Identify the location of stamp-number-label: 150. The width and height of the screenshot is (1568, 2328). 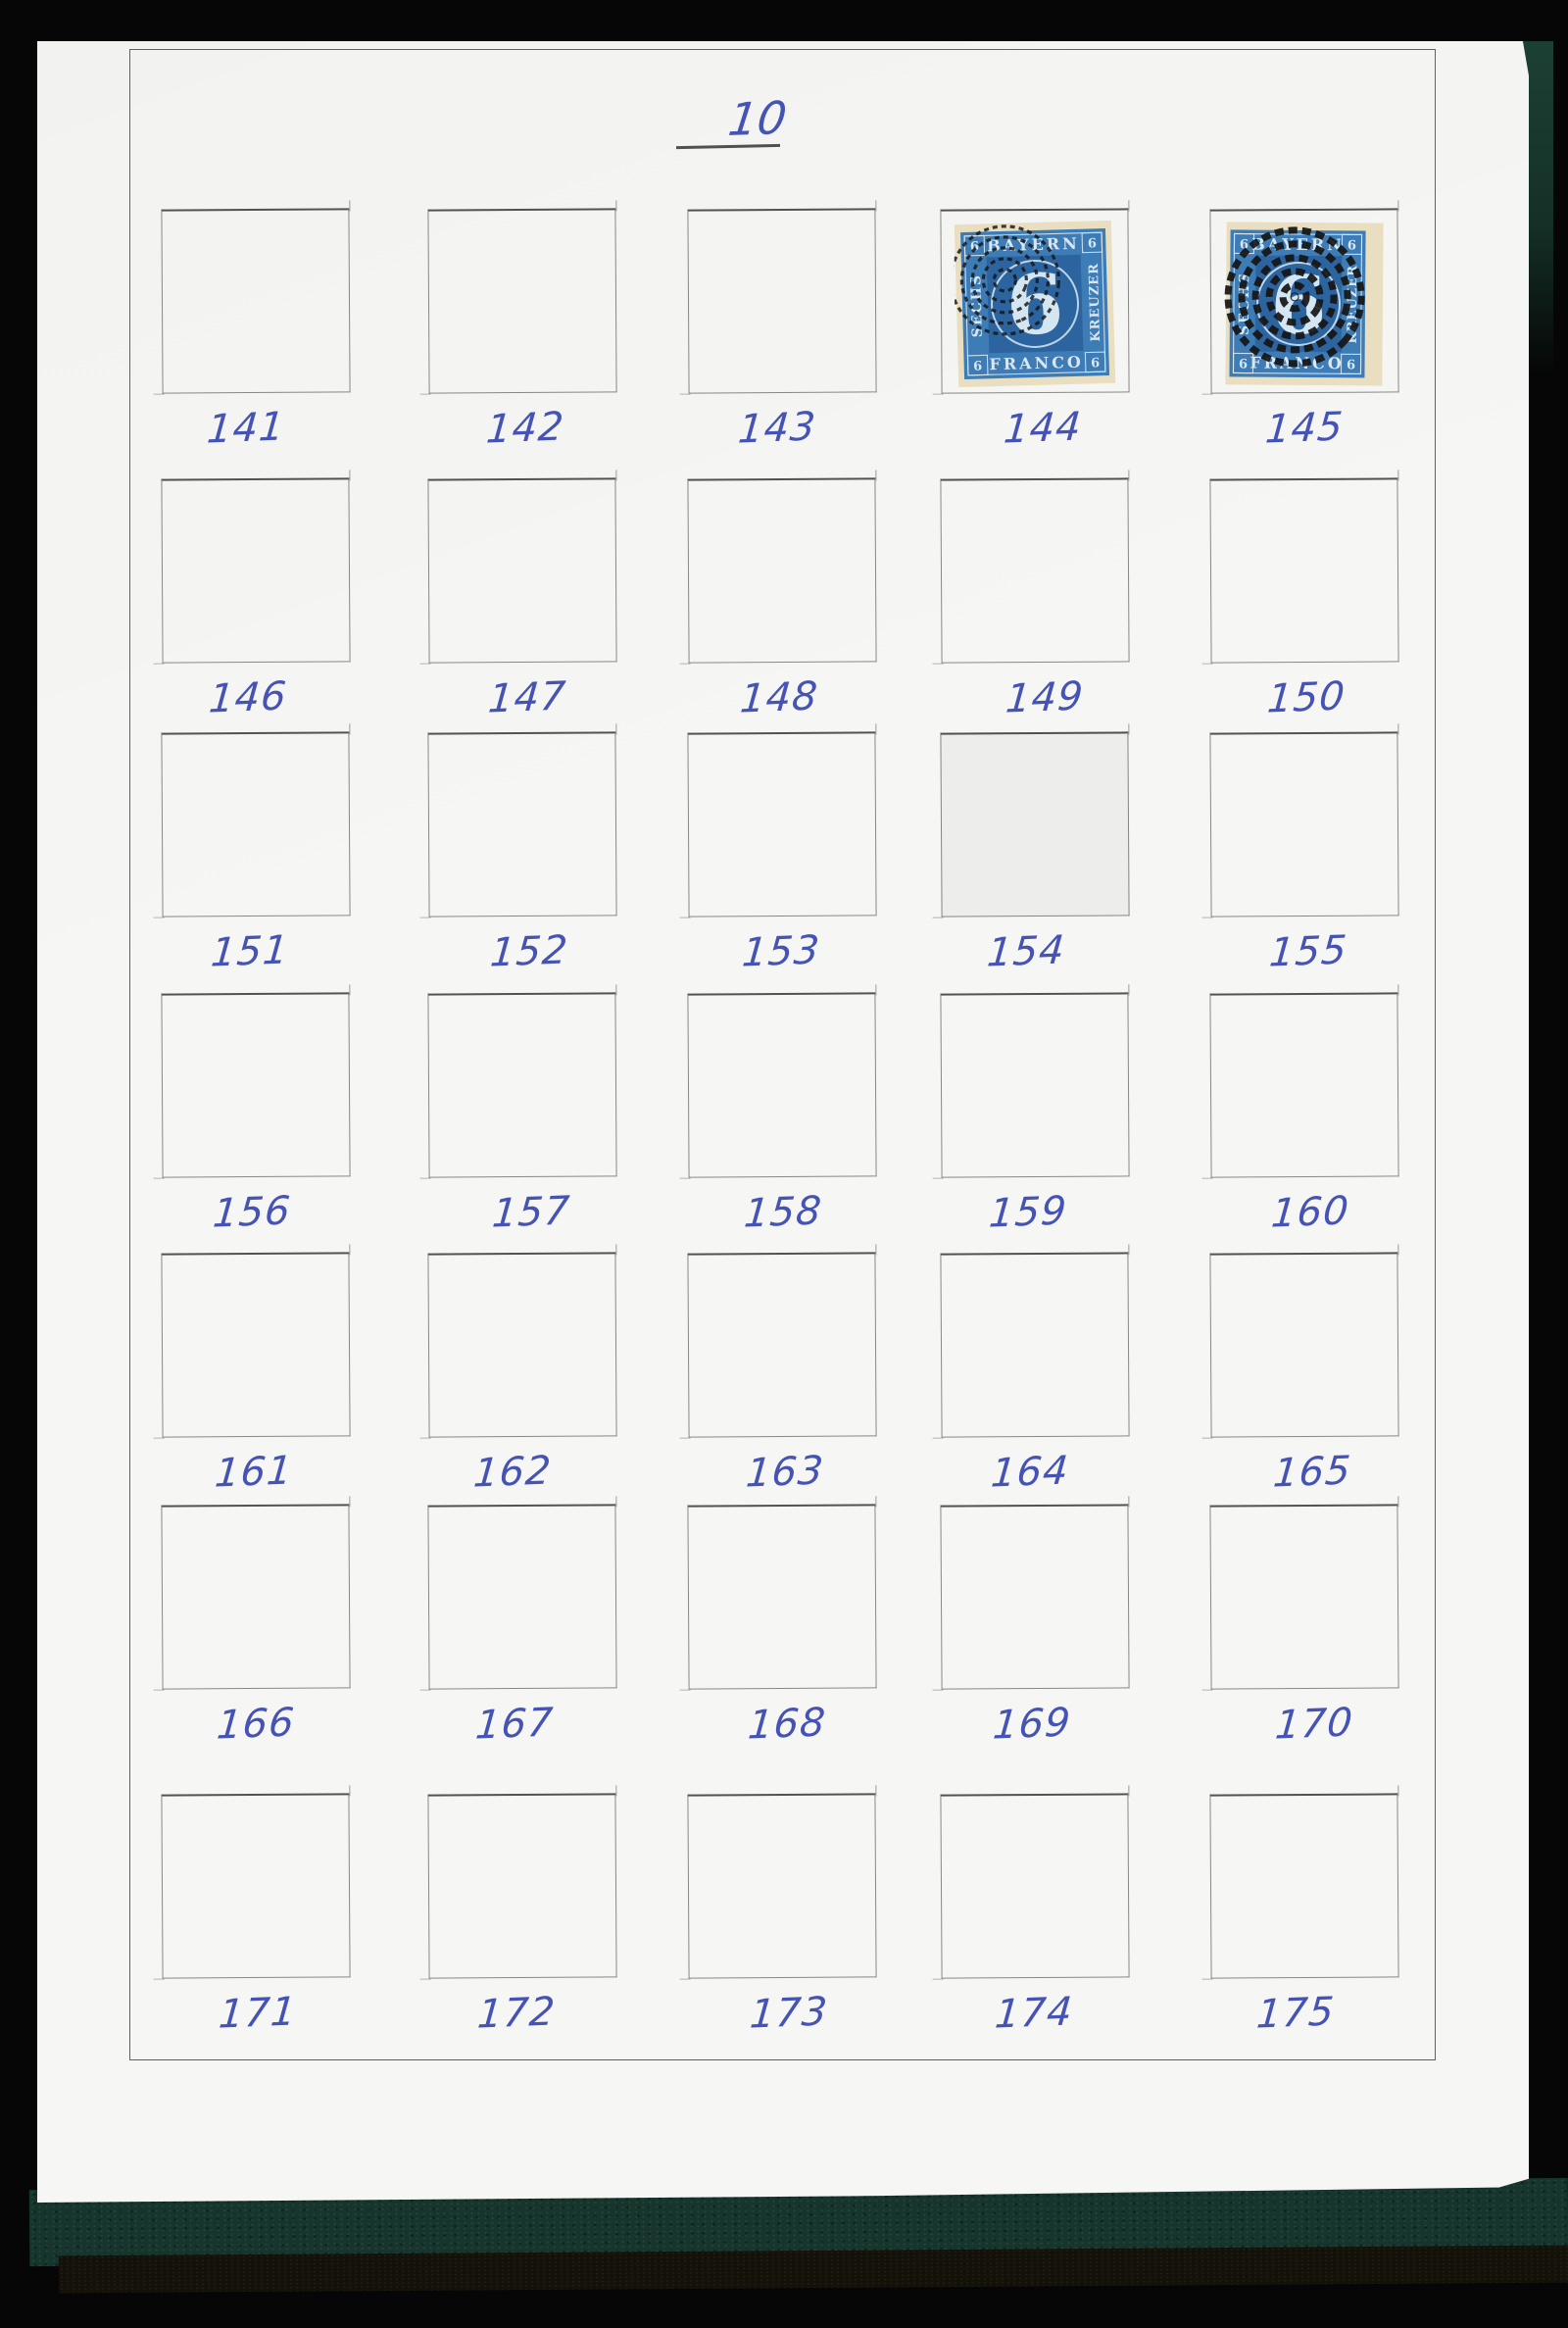
(1306, 697).